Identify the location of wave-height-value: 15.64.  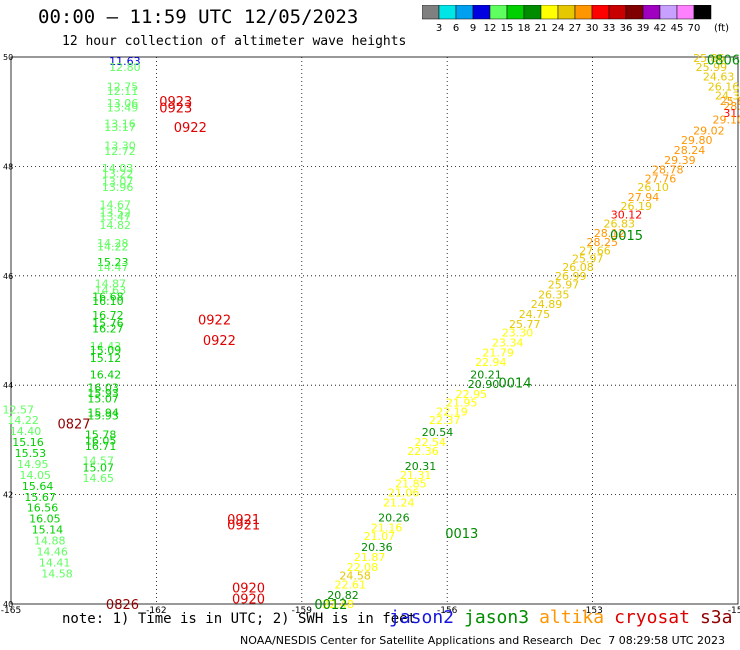
(38, 486).